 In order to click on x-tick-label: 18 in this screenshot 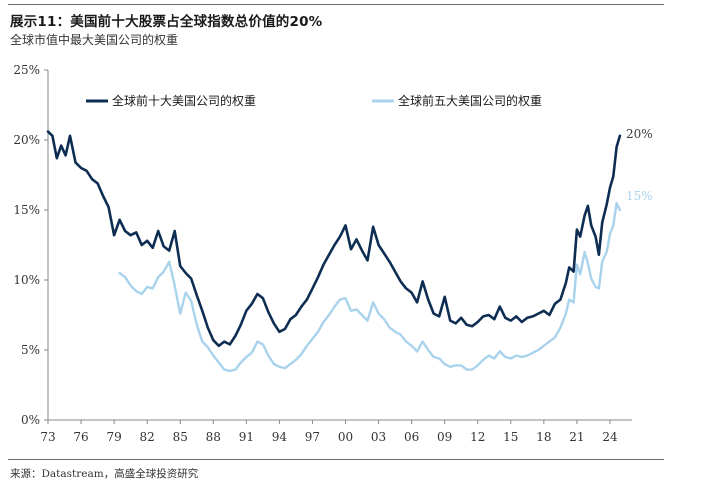, I will do `click(543, 437)`.